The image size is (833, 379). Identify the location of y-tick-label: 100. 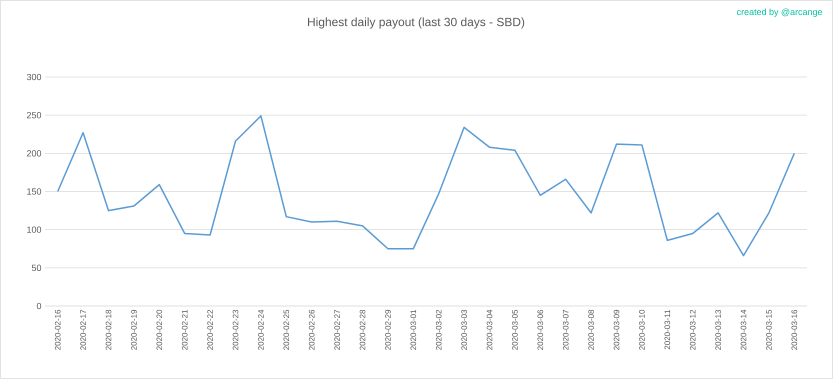
(34, 229).